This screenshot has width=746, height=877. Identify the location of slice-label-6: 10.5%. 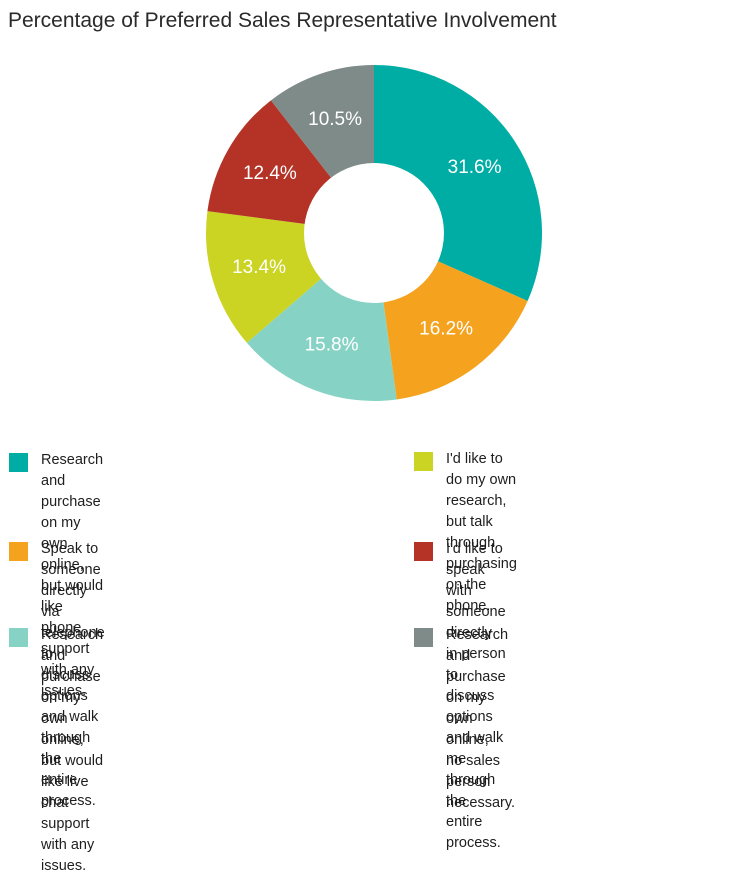
(335, 119).